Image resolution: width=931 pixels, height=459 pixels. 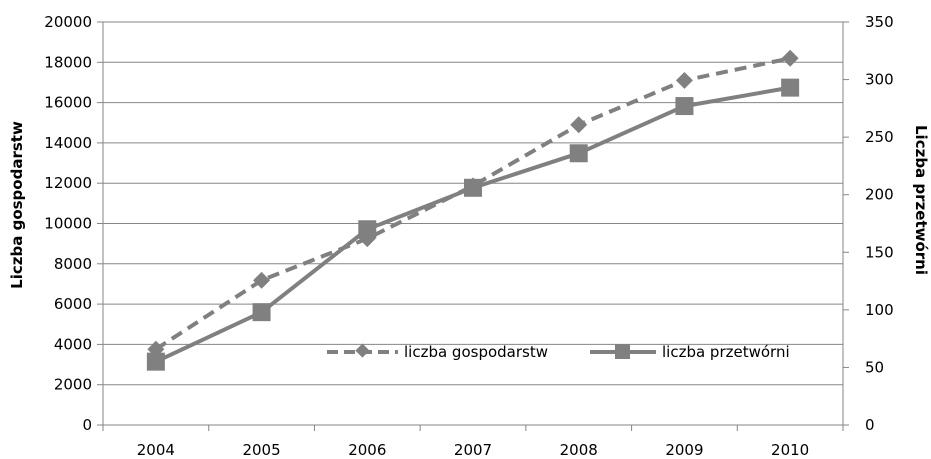 I want to click on right-tick-label: 300, so click(x=879, y=80).